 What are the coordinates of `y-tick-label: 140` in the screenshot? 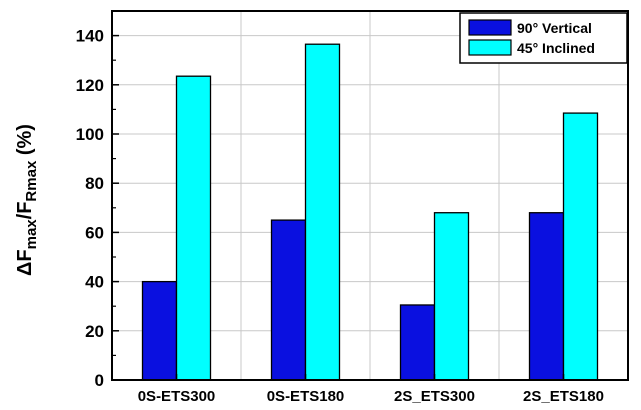 It's located at (90, 36).